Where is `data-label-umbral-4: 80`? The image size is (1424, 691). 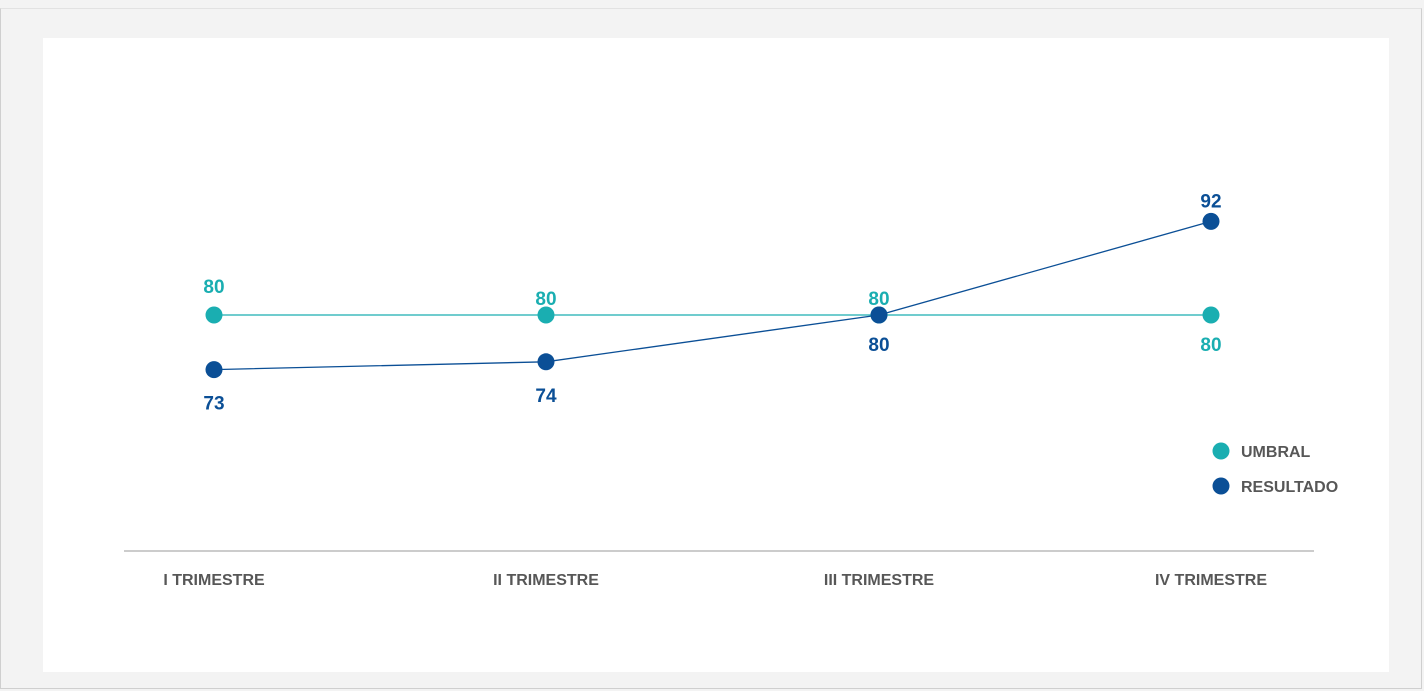
data-label-umbral-4: 80 is located at coordinates (1210, 345).